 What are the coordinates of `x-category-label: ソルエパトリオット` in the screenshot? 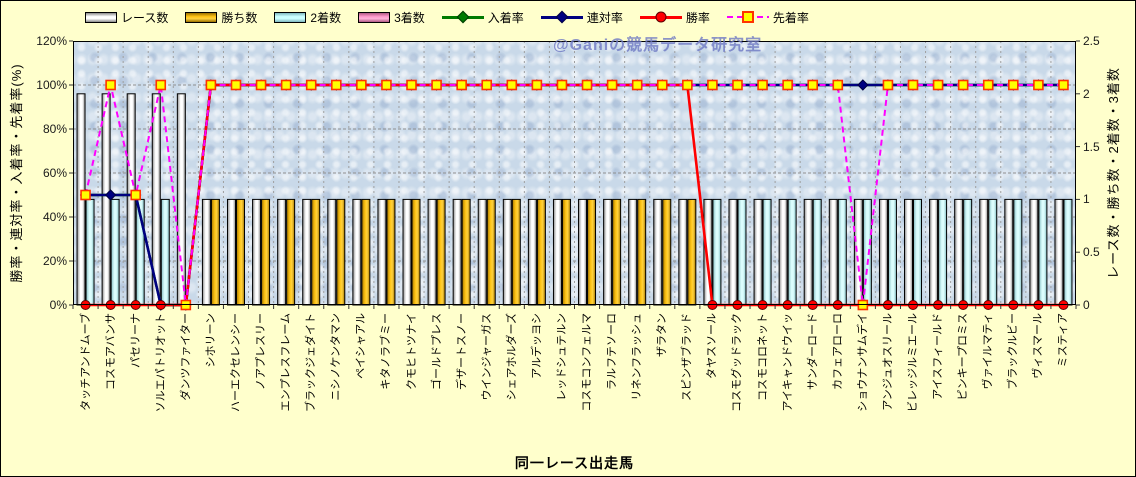 It's located at (160, 363).